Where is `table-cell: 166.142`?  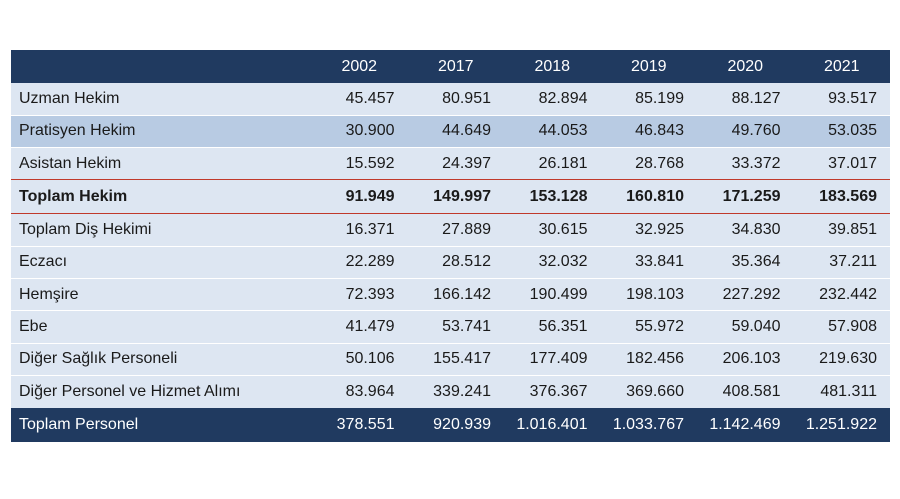
table-cell: 166.142 is located at coordinates (455, 295).